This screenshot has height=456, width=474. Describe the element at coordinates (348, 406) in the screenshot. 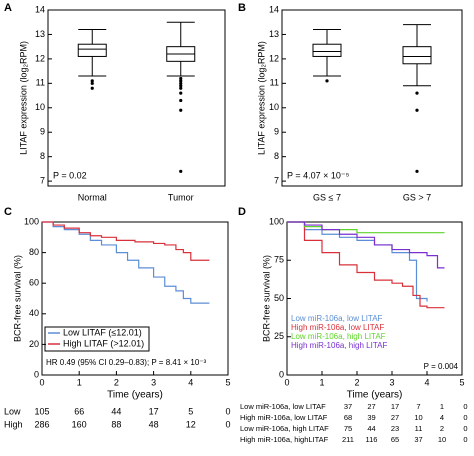

I see `risk-count: 37` at that location.